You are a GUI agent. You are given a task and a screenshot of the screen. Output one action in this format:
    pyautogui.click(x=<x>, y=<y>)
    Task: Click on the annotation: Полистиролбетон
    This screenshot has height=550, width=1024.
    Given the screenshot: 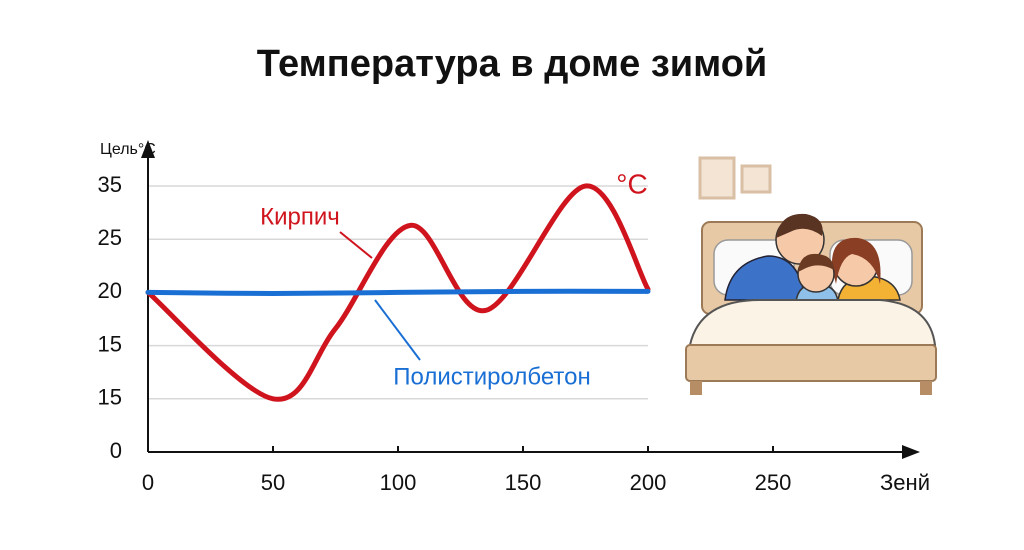 What is the action you would take?
    pyautogui.click(x=491, y=376)
    